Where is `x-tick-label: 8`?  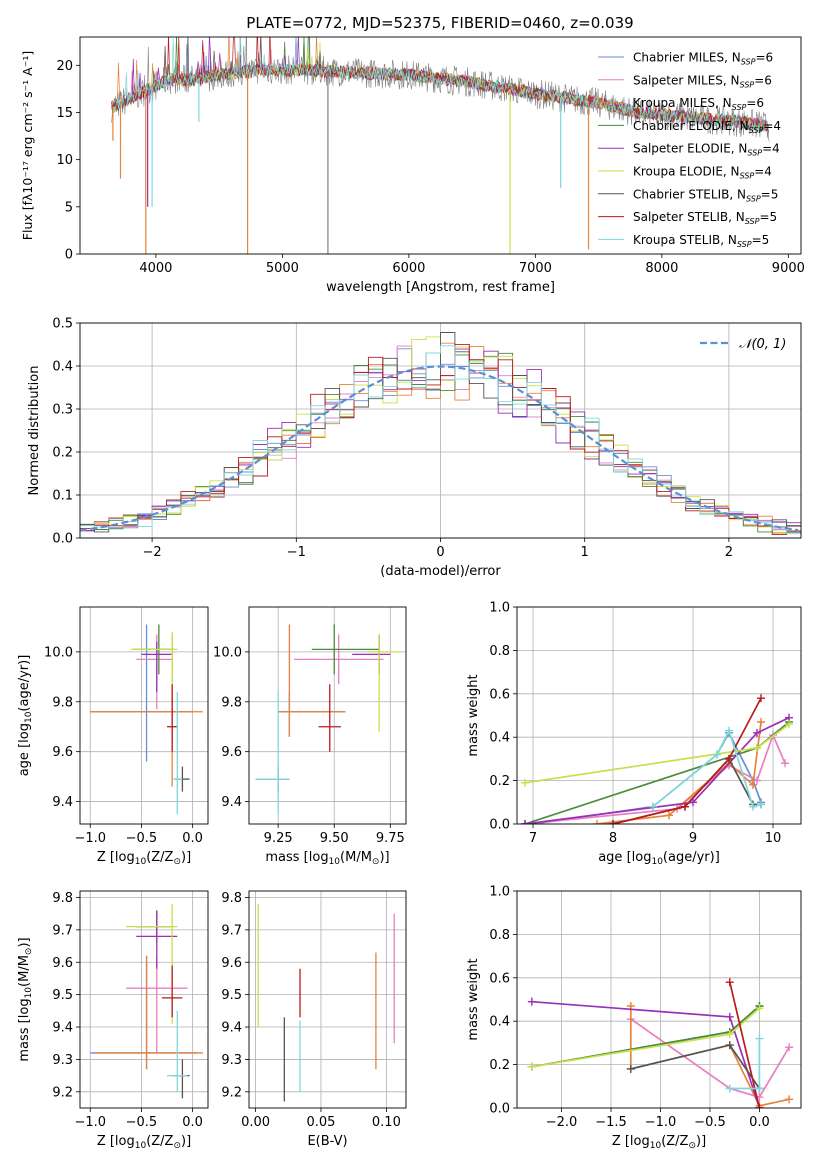
x-tick-label: 8 is located at coordinates (613, 838).